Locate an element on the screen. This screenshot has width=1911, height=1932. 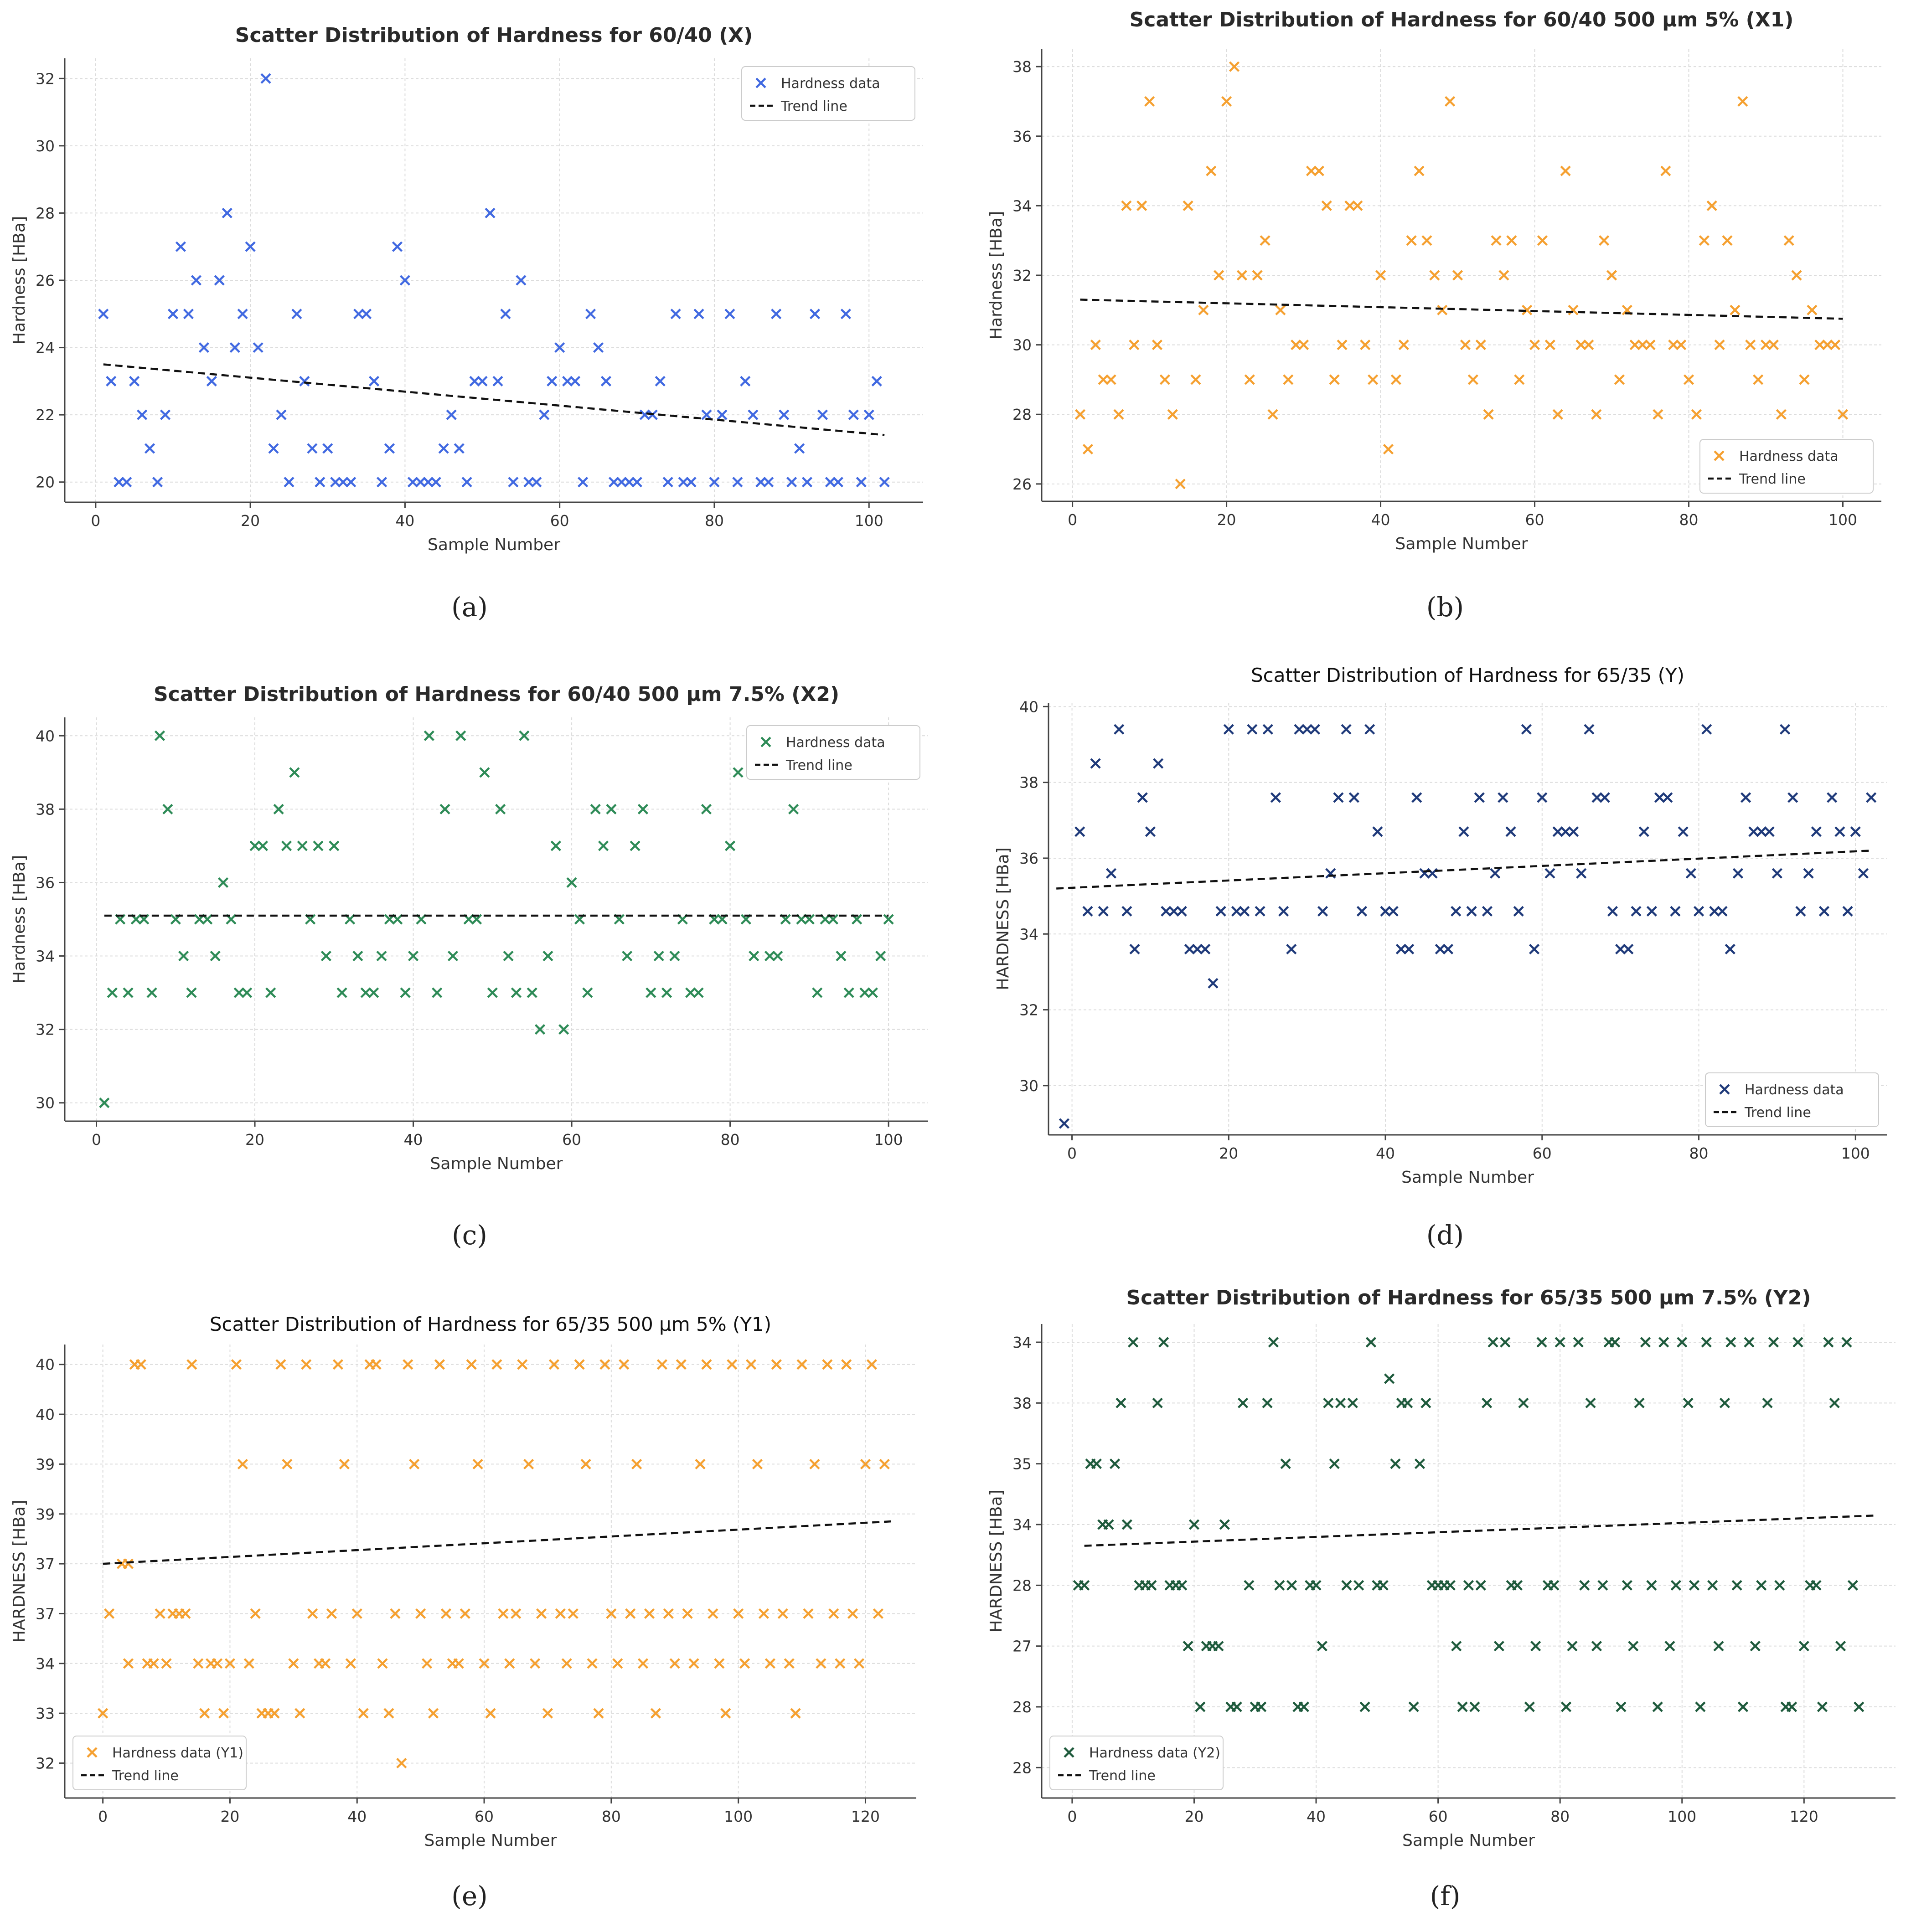
plot-area is located at coordinates (1469, 1561).